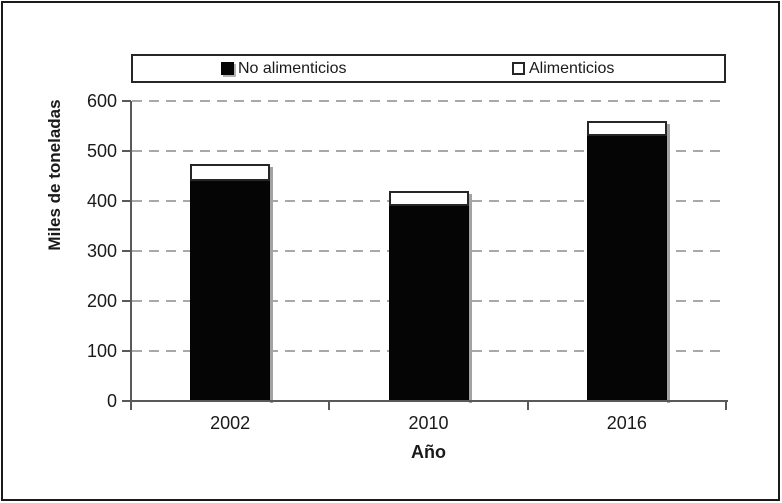 This screenshot has height=503, width=782. What do you see at coordinates (626, 268) in the screenshot?
I see `bar-segment-no-alimenticios-2016` at bounding box center [626, 268].